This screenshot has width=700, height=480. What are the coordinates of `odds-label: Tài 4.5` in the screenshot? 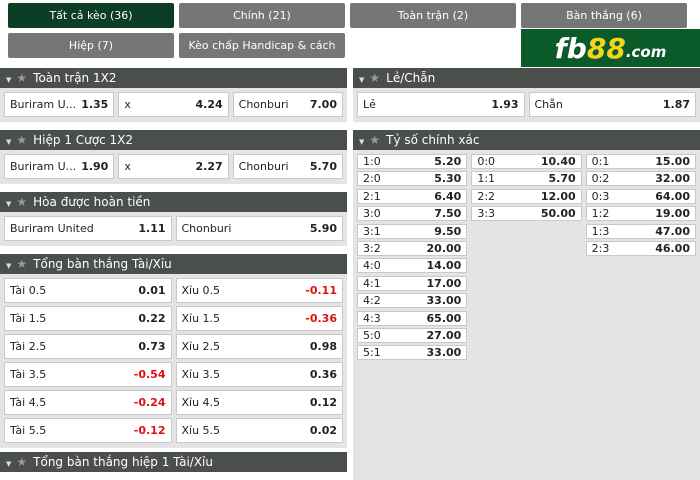 It's located at (28, 402).